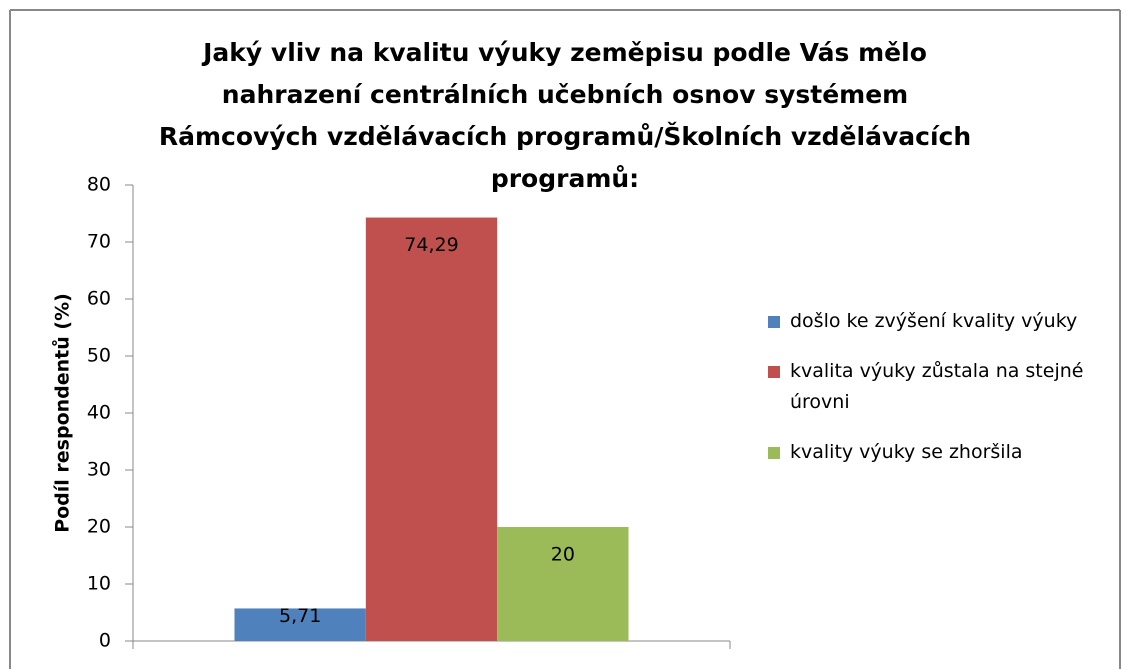 The image size is (1131, 669). I want to click on legend-item: kvalita výuky zůstala na stejné úrovni, so click(943, 387).